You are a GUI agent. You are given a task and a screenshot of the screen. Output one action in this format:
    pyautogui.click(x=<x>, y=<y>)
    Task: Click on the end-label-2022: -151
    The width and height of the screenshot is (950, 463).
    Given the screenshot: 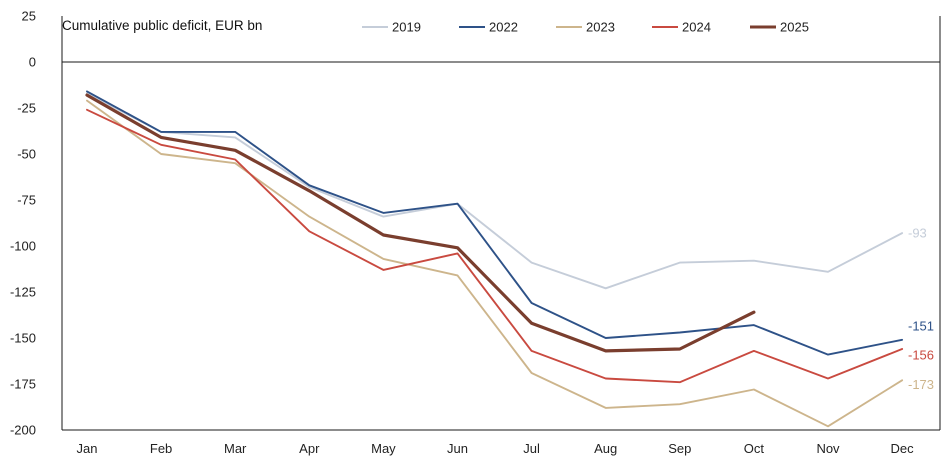 What is the action you would take?
    pyautogui.click(x=921, y=325)
    